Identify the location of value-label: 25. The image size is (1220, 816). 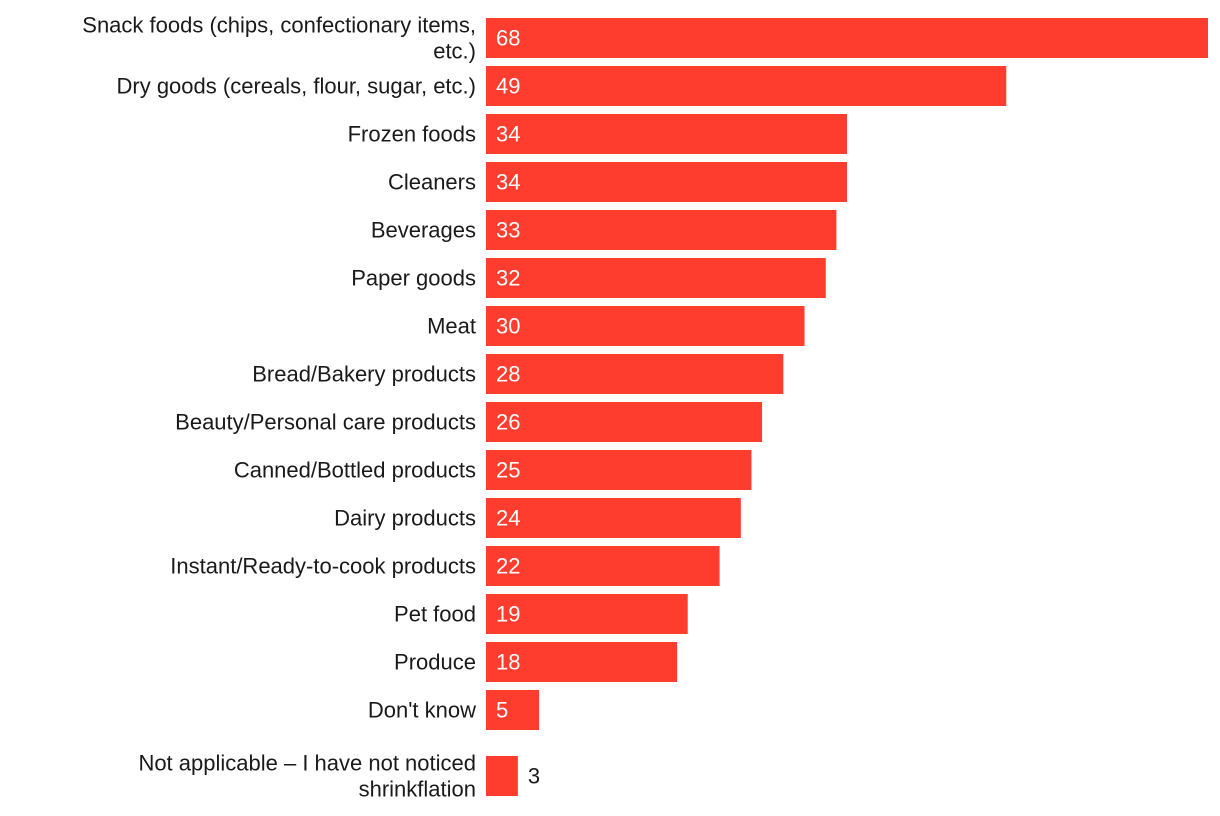
(508, 470).